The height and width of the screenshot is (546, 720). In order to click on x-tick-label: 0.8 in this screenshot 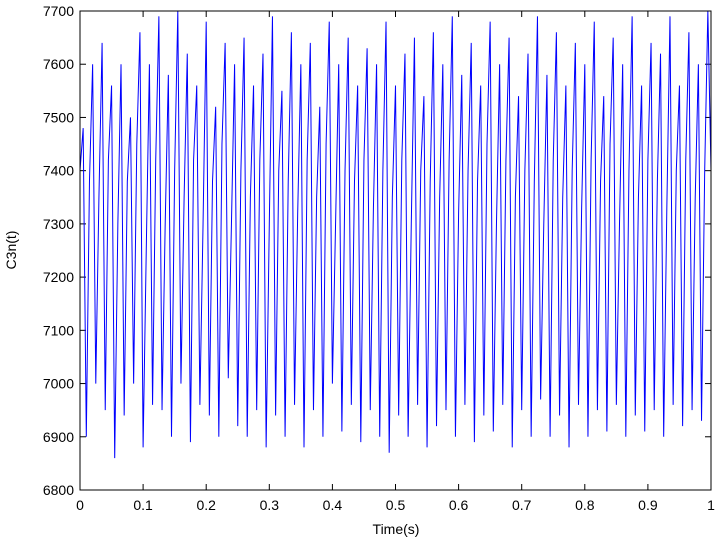, I will do `click(585, 505)`.